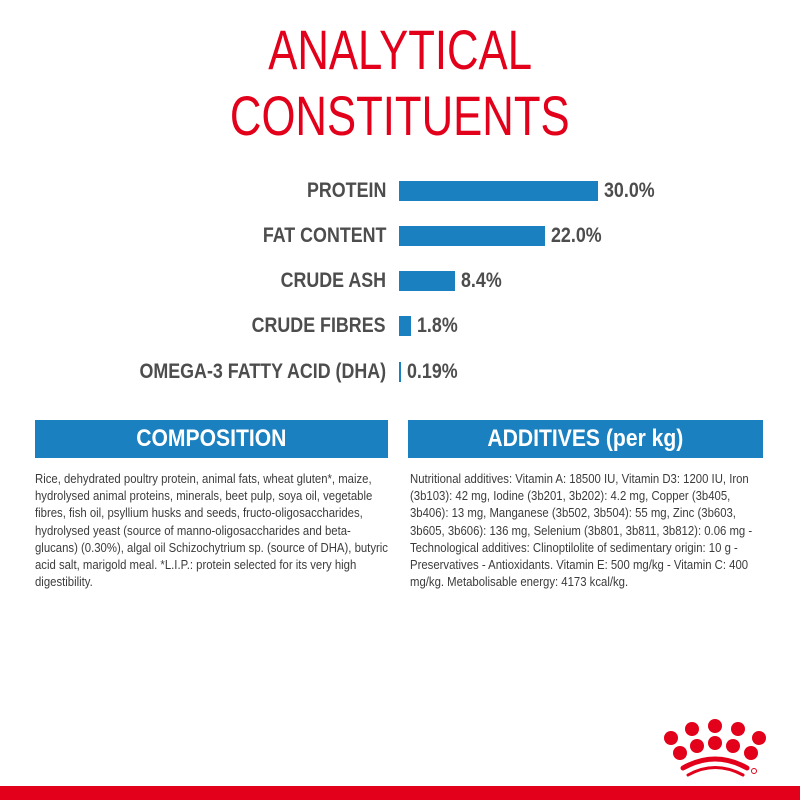  What do you see at coordinates (400, 793) in the screenshot?
I see `bottom-brand-stripe` at bounding box center [400, 793].